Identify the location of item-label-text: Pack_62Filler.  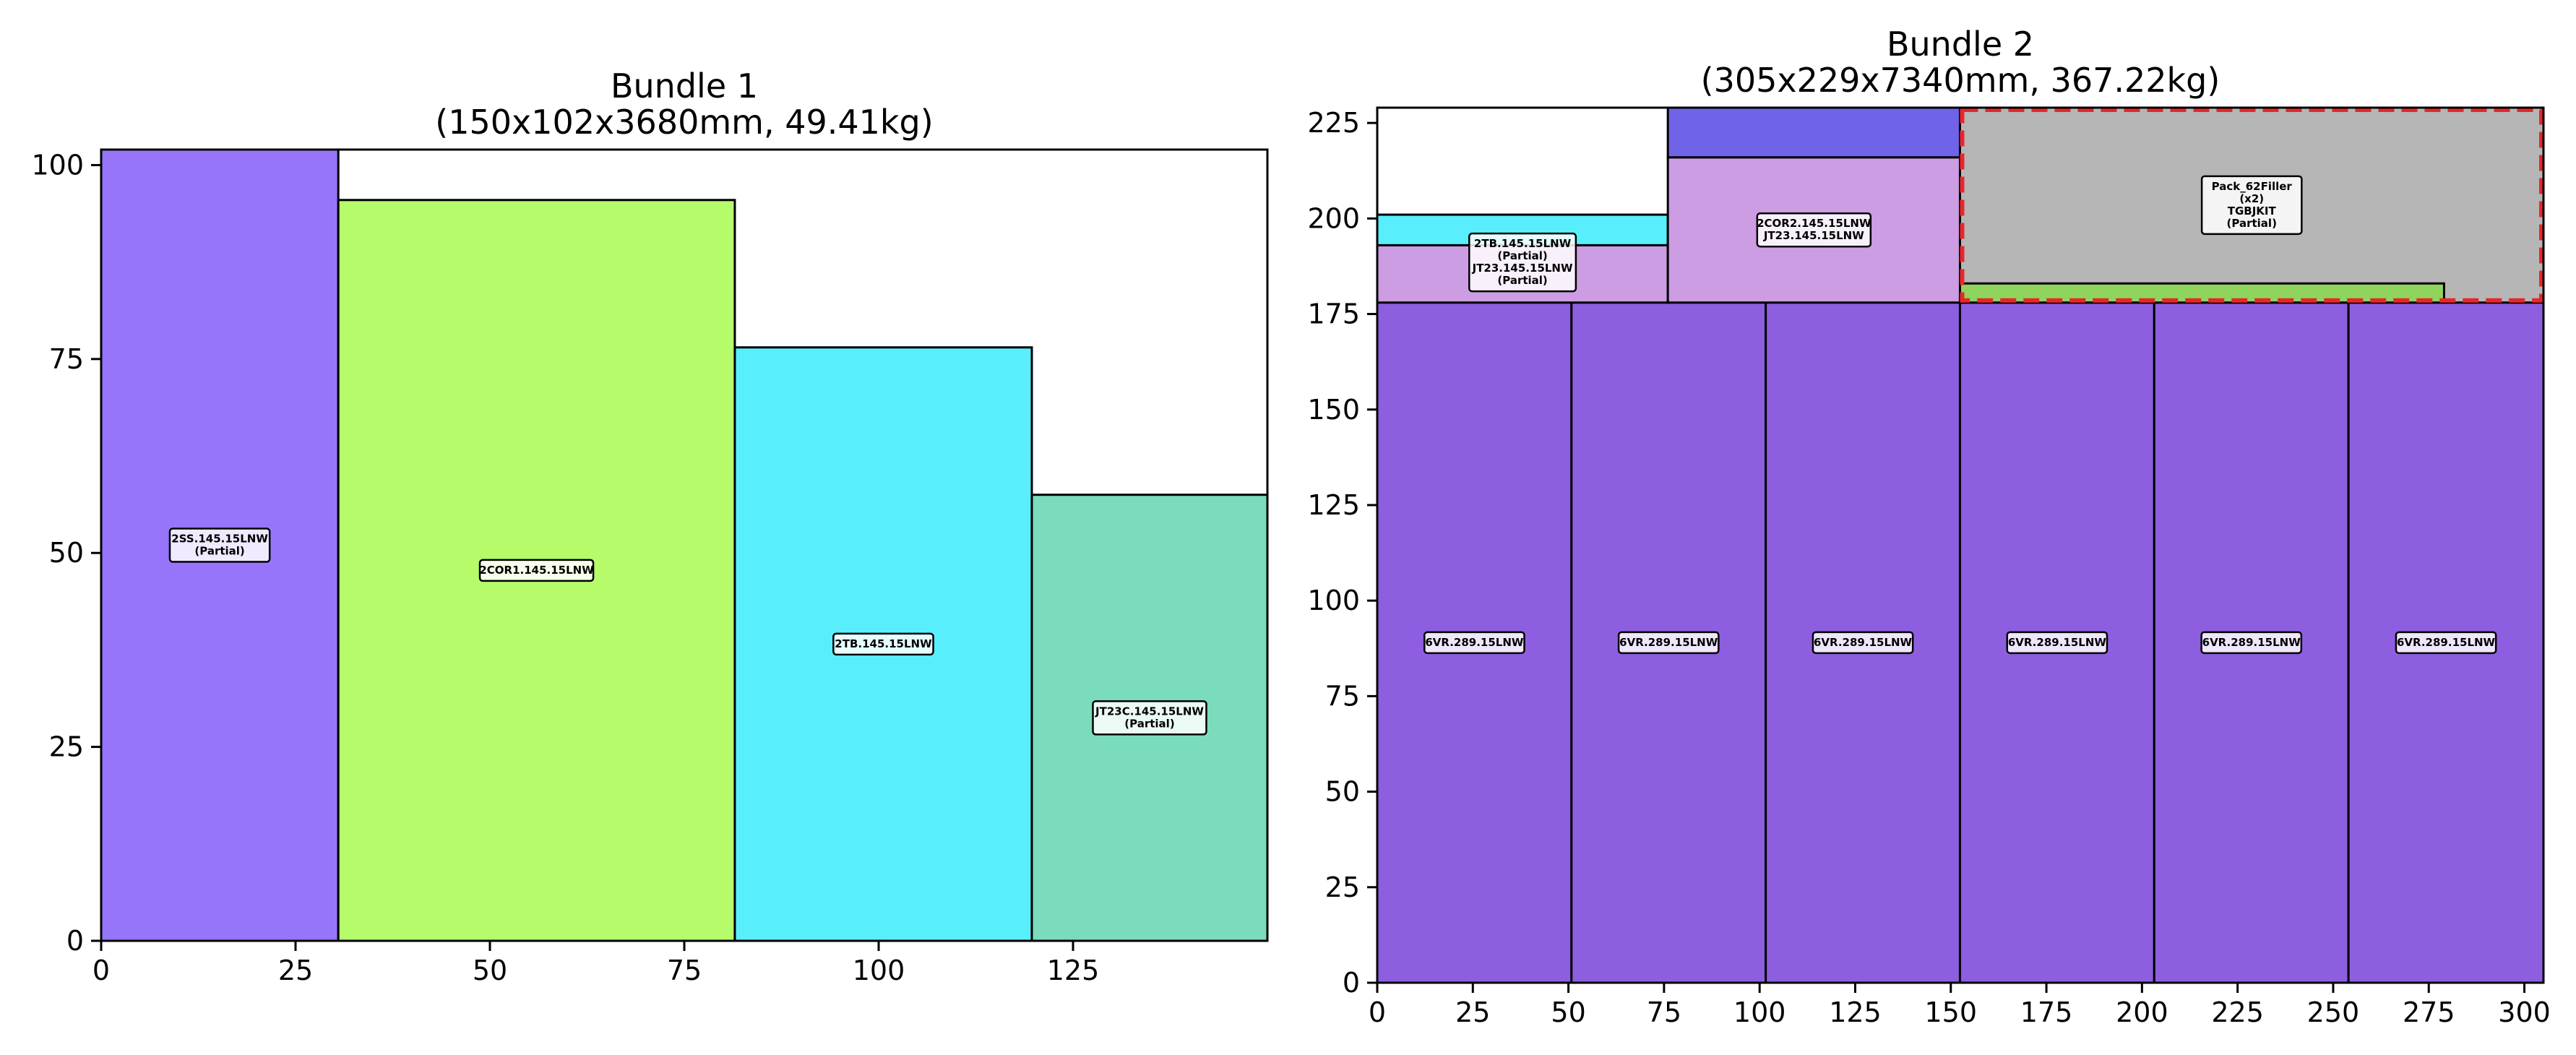
(2252, 187).